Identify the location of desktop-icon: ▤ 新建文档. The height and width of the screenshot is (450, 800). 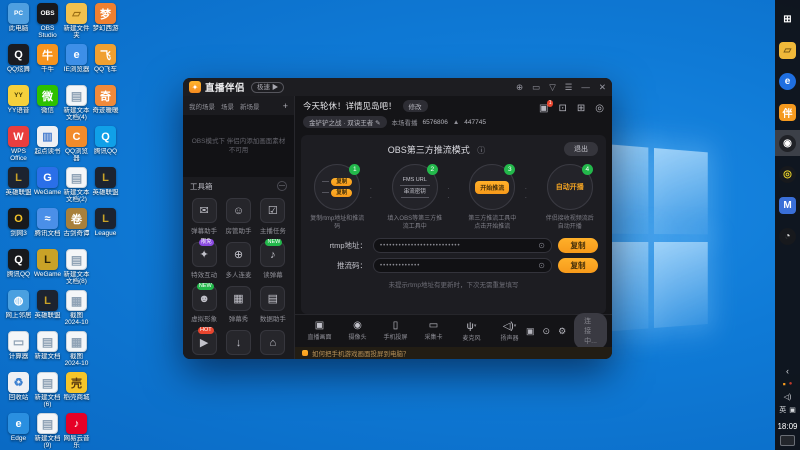
(47, 350).